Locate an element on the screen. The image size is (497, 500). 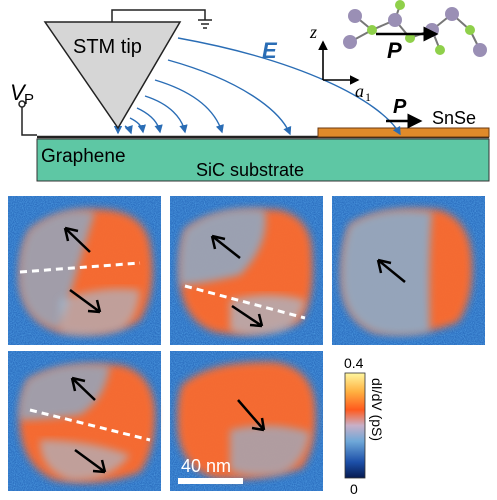
sample-label: SnSe is located at coordinates (454, 118).